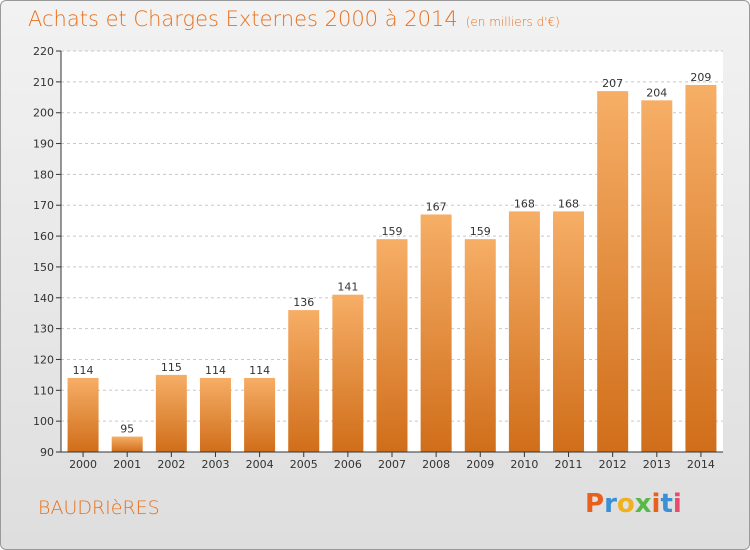 The width and height of the screenshot is (750, 550). What do you see at coordinates (612, 83) in the screenshot?
I see `bar-value-label: 207` at bounding box center [612, 83].